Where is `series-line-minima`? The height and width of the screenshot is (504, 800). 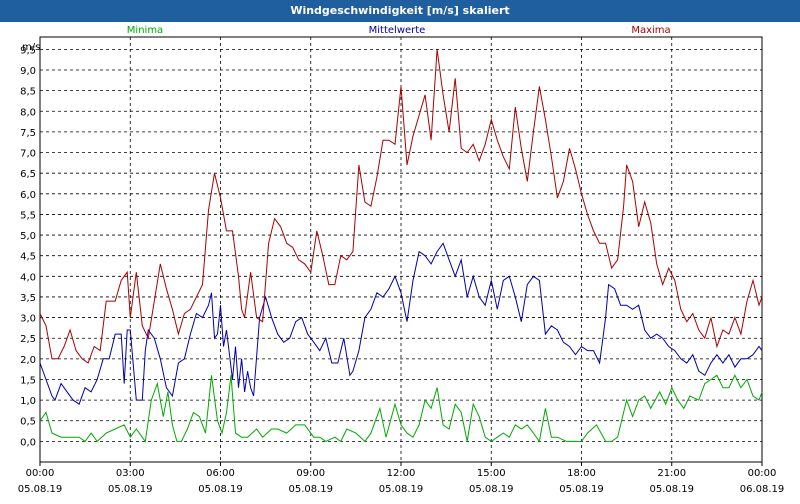
series-line-minima is located at coordinates (401, 408).